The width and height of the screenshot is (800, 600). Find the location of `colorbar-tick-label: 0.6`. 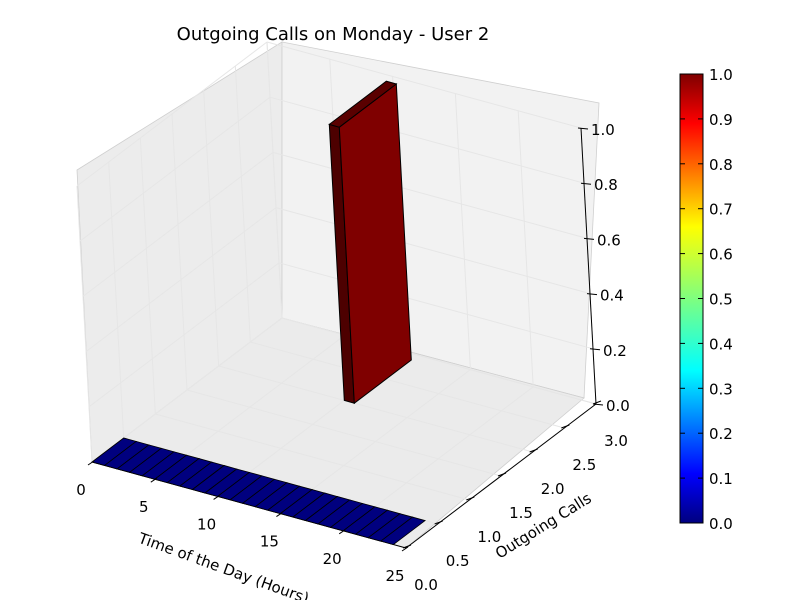

colorbar-tick-label: 0.6 is located at coordinates (721, 255).